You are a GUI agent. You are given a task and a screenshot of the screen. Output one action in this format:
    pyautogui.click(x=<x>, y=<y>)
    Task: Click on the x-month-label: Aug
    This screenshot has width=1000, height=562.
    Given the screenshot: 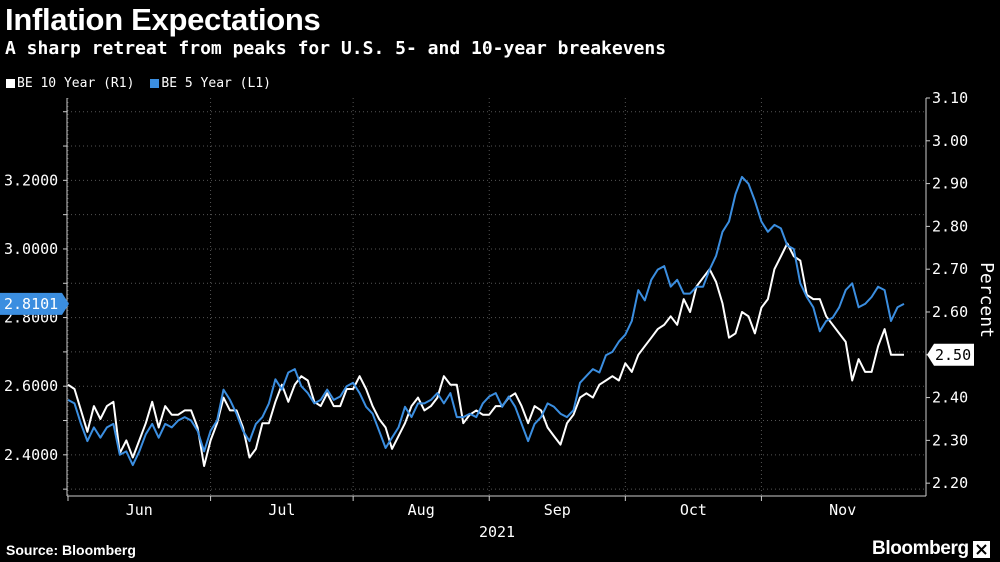 What is the action you would take?
    pyautogui.click(x=421, y=510)
    